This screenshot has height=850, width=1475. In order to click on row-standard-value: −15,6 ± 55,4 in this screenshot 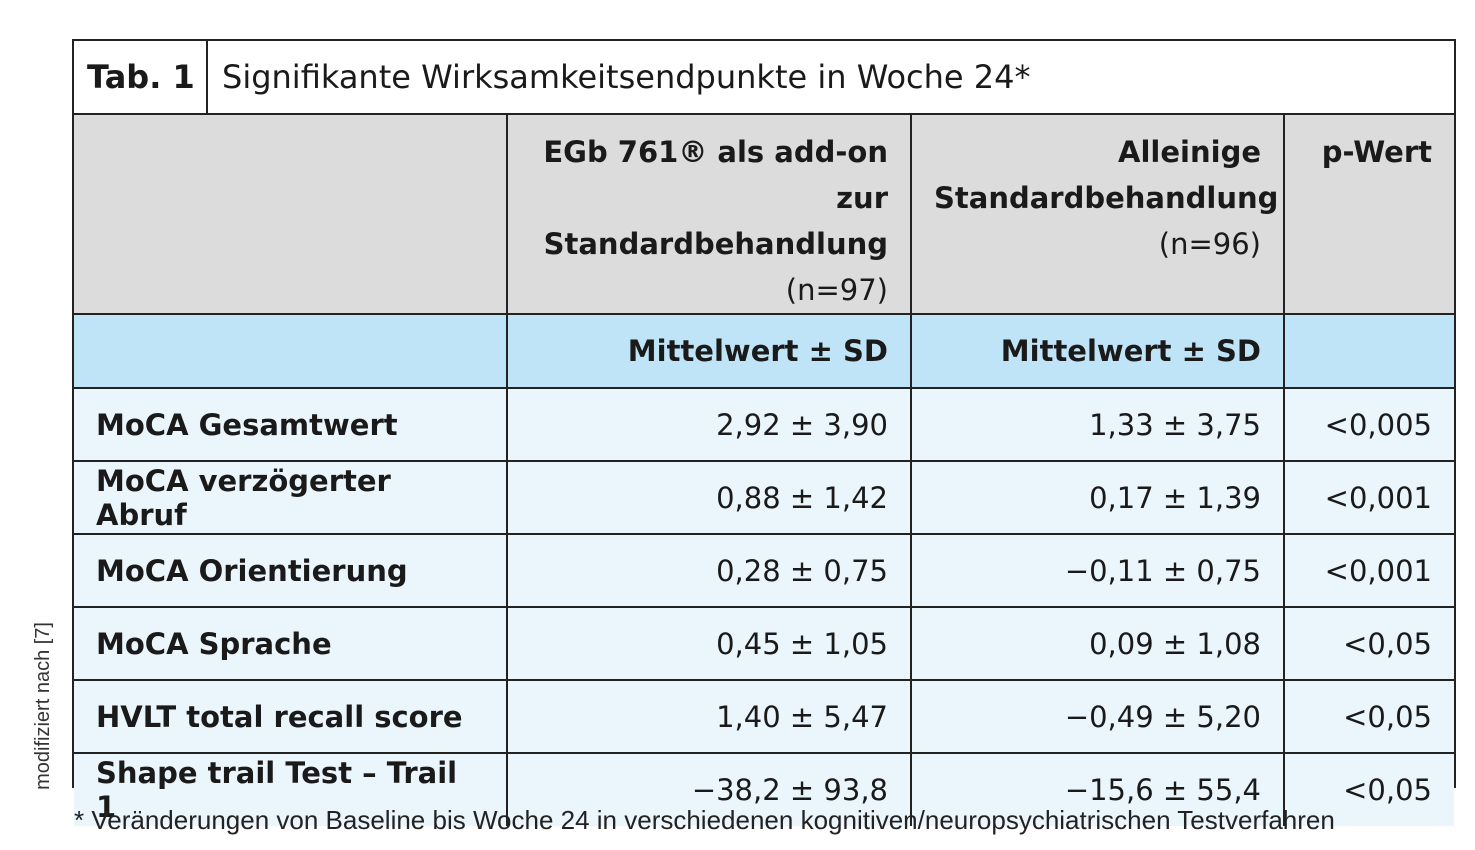, I will do `click(1098, 789)`.